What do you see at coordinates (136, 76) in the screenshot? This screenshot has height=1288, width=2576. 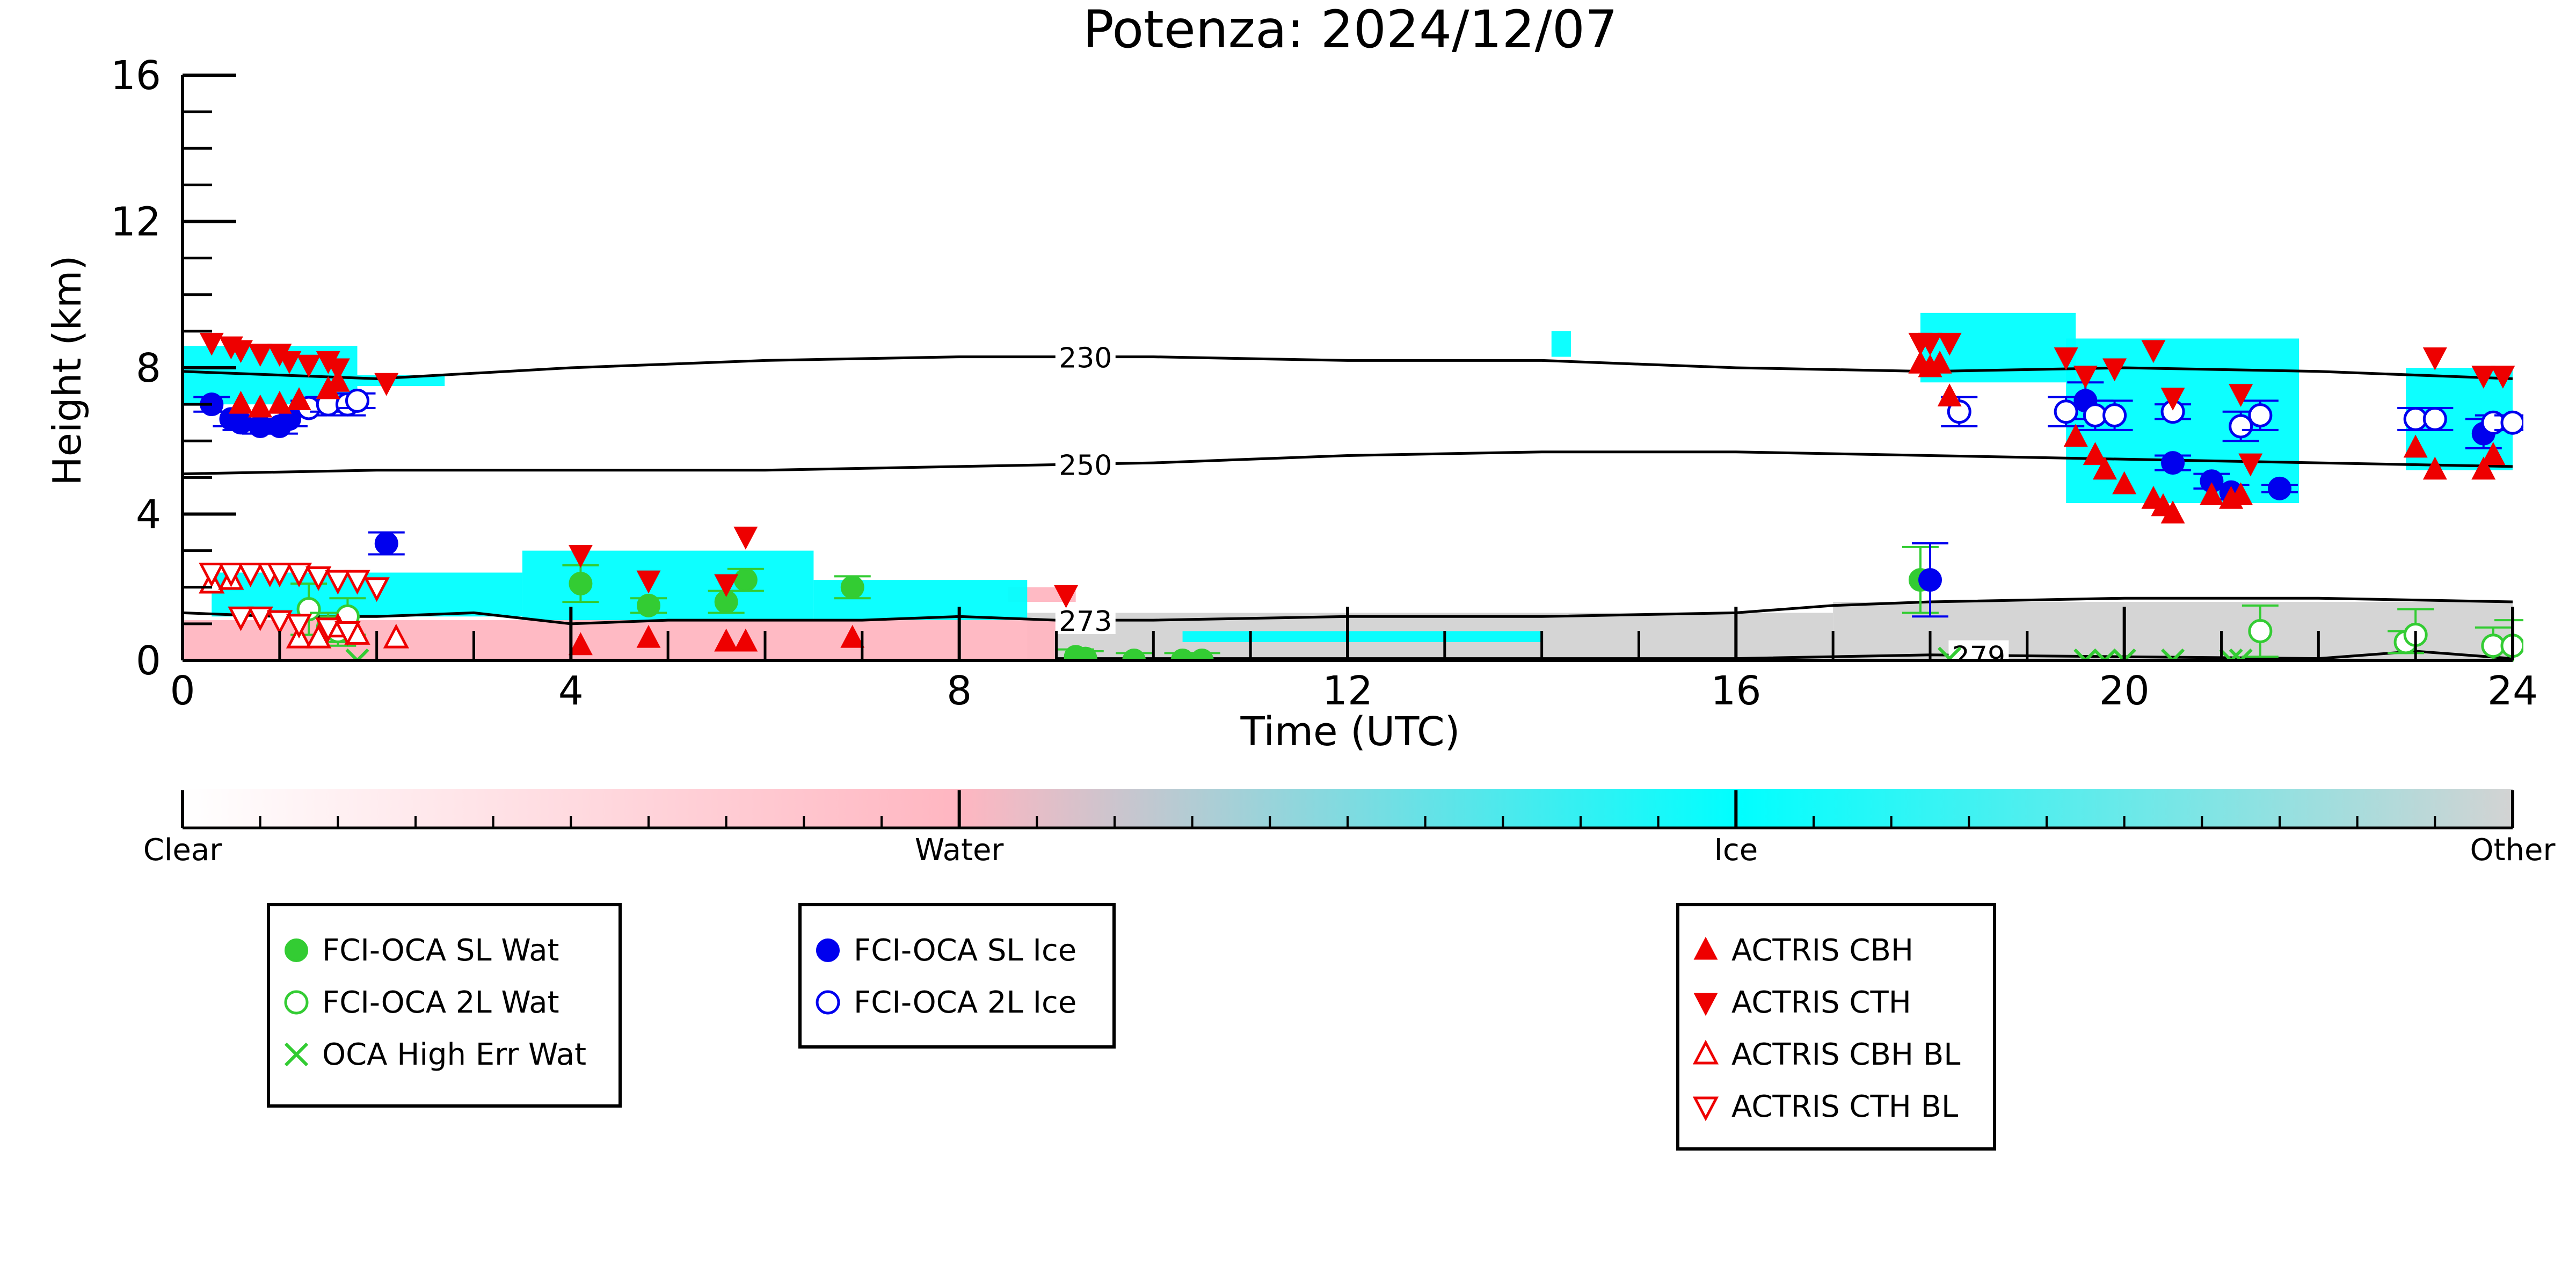 I see `y-tick-label: 16` at bounding box center [136, 76].